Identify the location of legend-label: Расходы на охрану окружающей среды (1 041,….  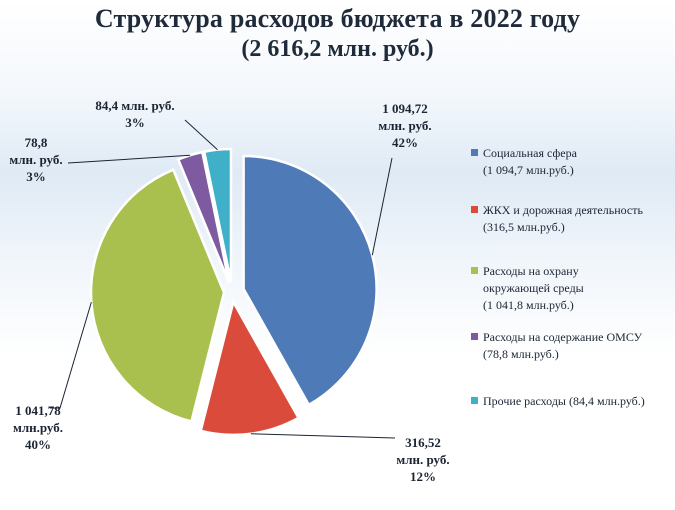
(533, 288).